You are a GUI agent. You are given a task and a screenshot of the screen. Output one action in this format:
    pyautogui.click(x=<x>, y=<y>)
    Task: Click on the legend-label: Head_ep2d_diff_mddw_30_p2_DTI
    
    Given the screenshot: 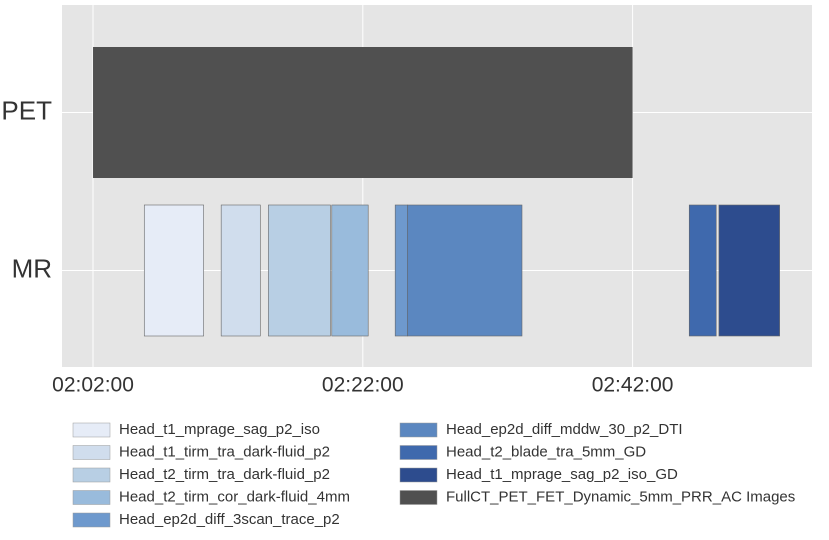 What is the action you would take?
    pyautogui.click(x=564, y=429)
    